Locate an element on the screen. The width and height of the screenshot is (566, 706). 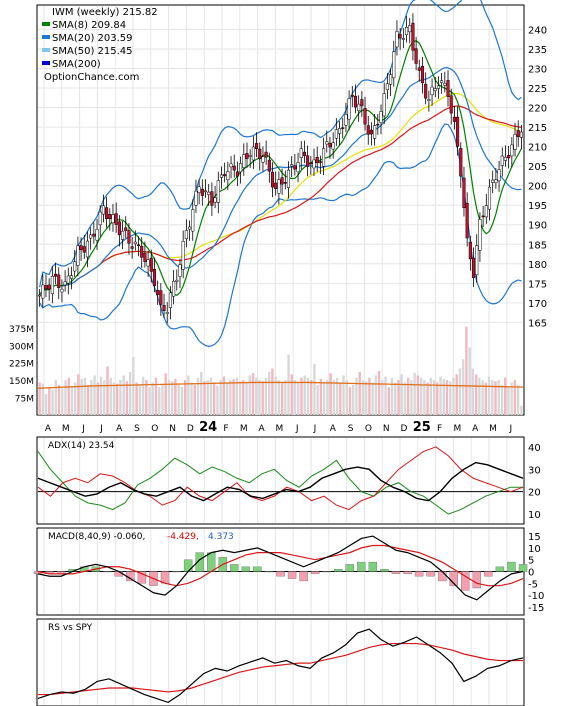
macd-signal-line is located at coordinates (280, 565).